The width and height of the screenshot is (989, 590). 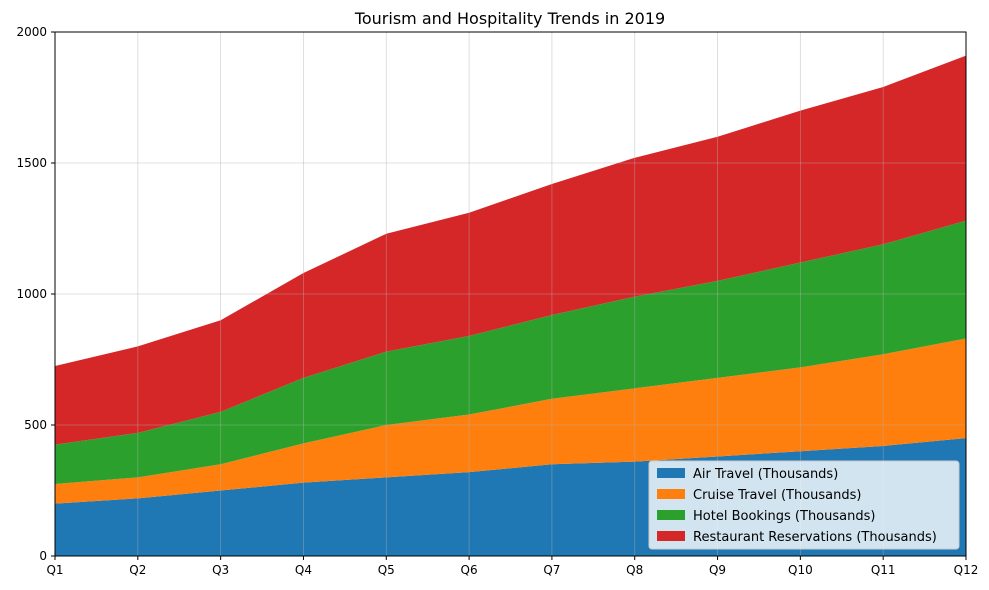 I want to click on chart-title: Tourism and Hospitality Trends in 2019, so click(x=509, y=18).